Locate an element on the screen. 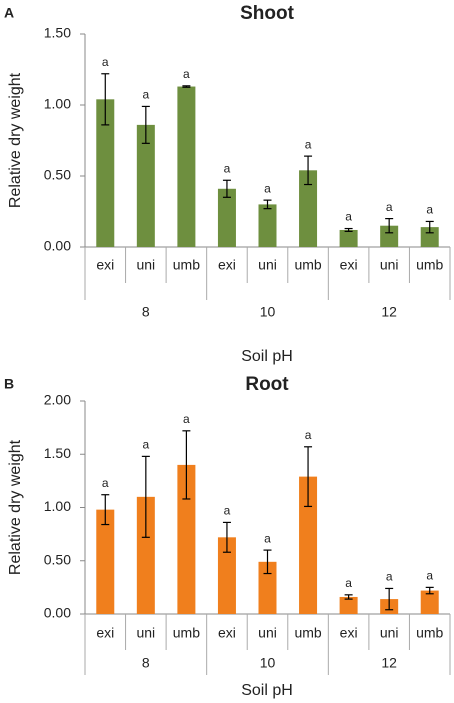 The width and height of the screenshot is (454, 703). chart-title: Shoot is located at coordinates (267, 13).